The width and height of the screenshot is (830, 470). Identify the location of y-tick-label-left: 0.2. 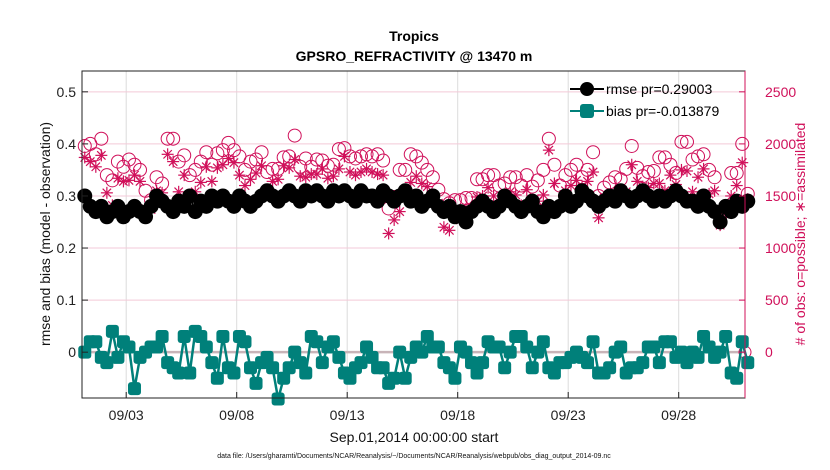
(67, 248).